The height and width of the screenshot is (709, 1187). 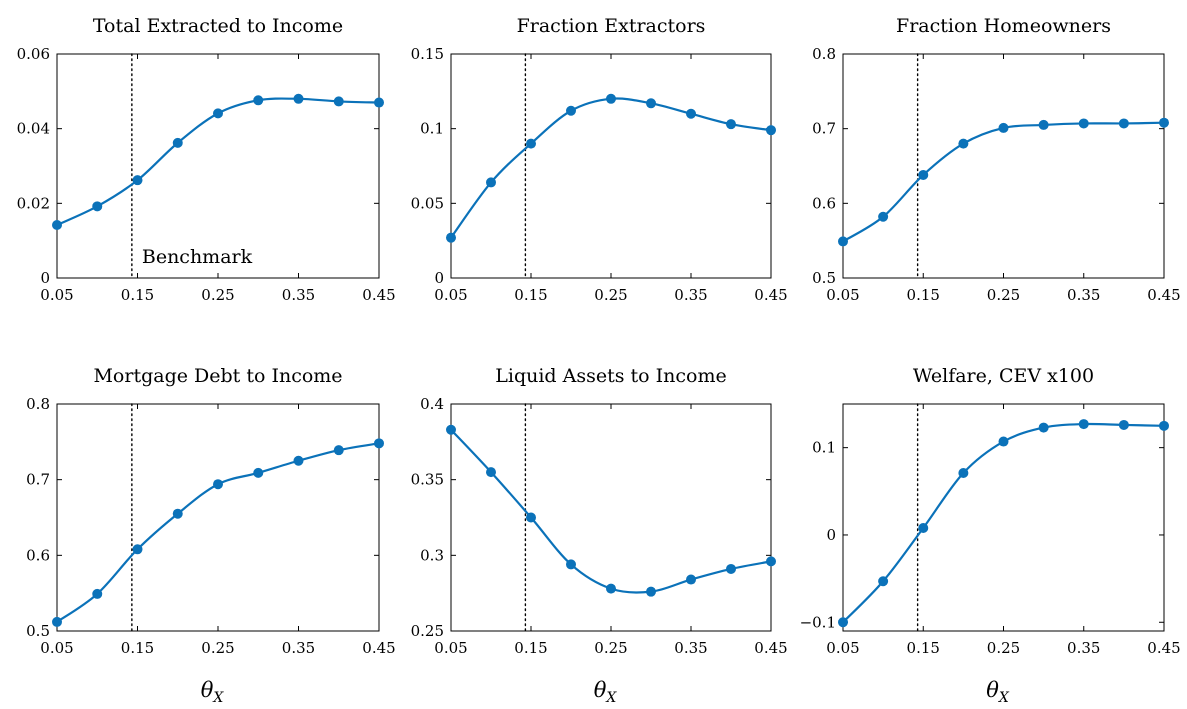 I want to click on y-tick-label: 0.04, so click(x=33, y=129).